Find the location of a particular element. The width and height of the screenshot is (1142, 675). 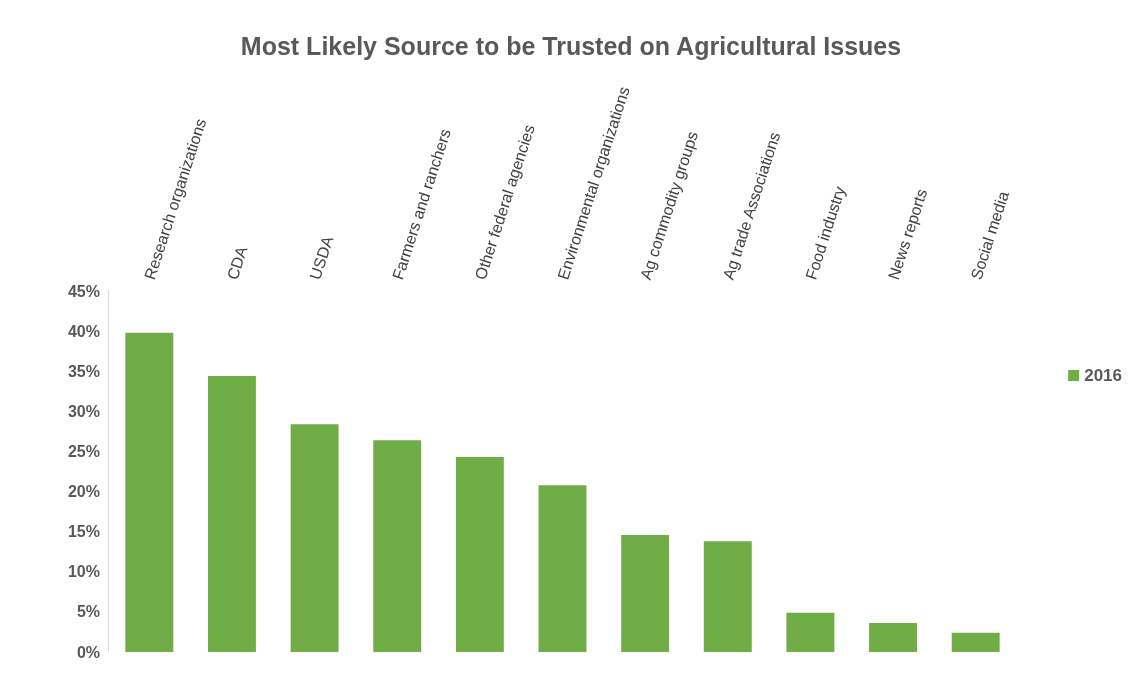

y-tick-label: 10% is located at coordinates (83, 572).